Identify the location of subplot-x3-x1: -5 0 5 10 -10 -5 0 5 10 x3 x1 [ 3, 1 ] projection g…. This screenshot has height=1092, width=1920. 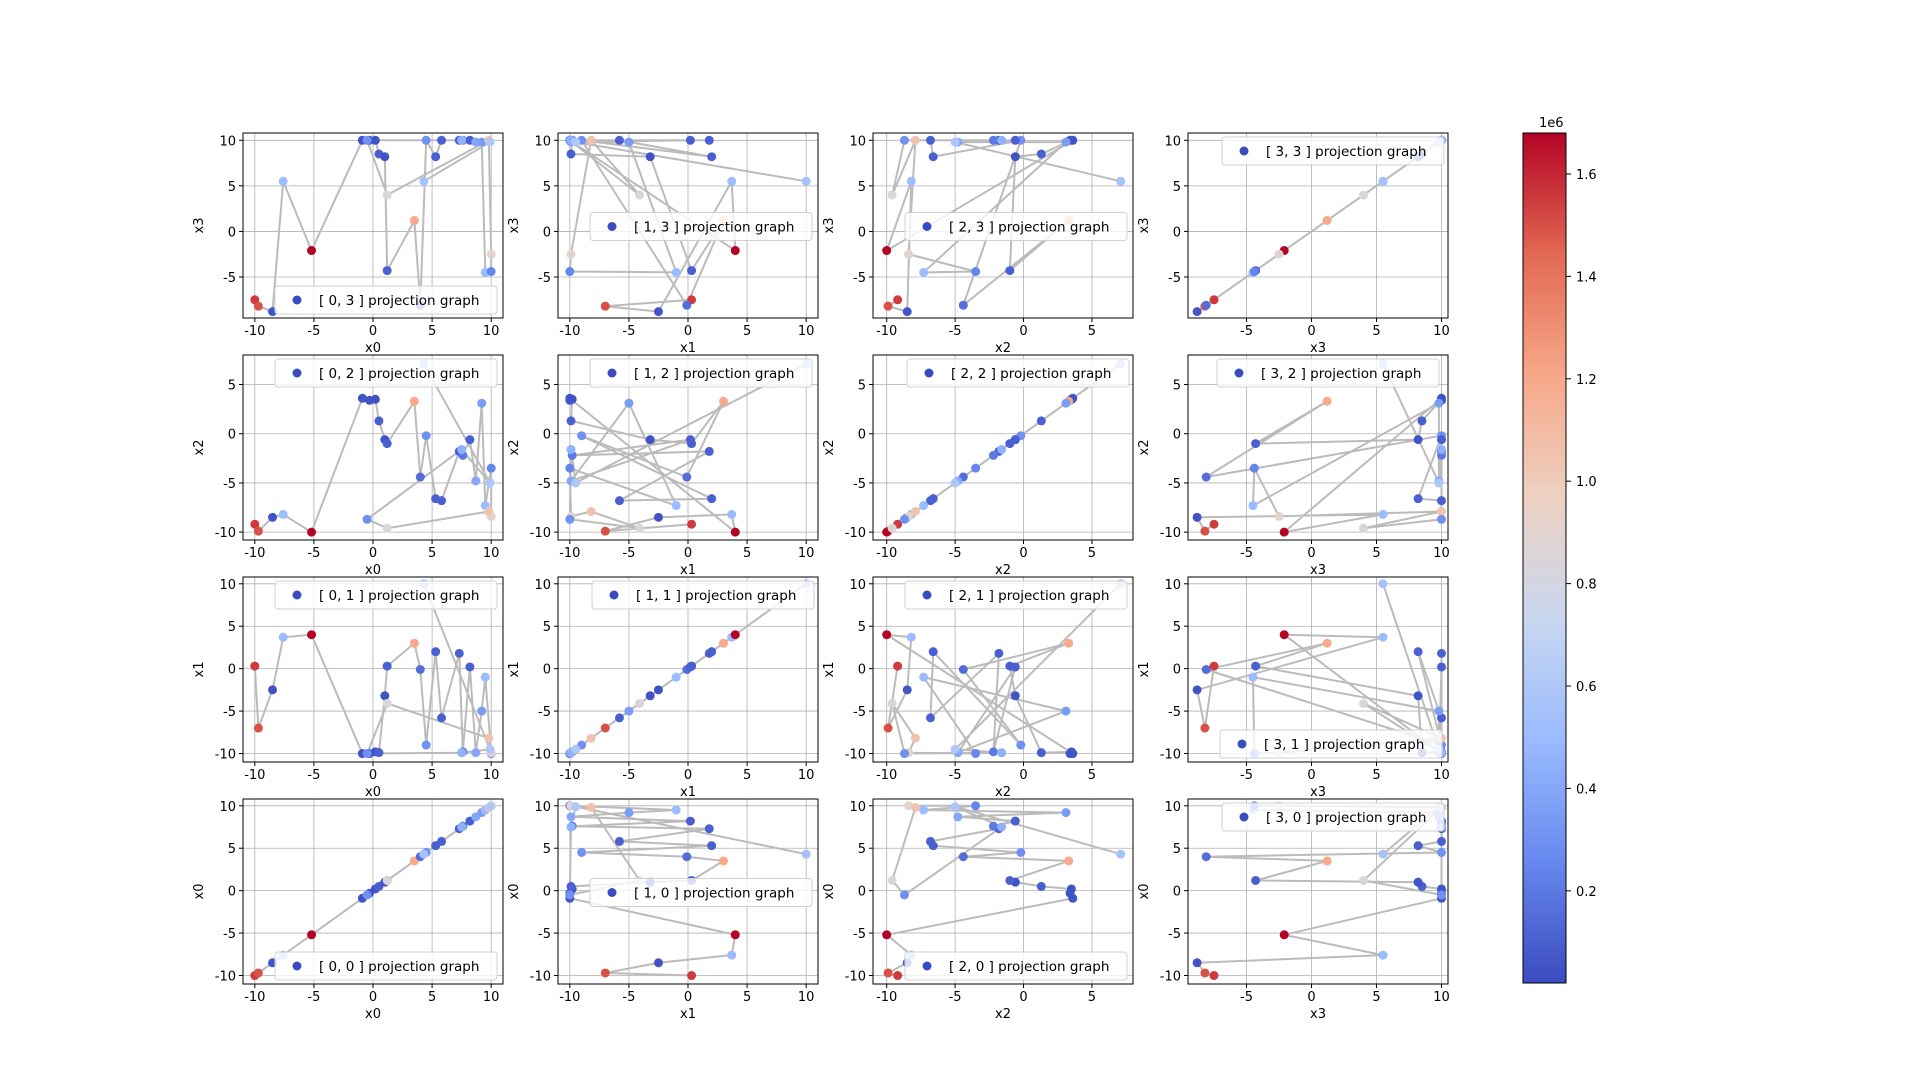
(1293, 688).